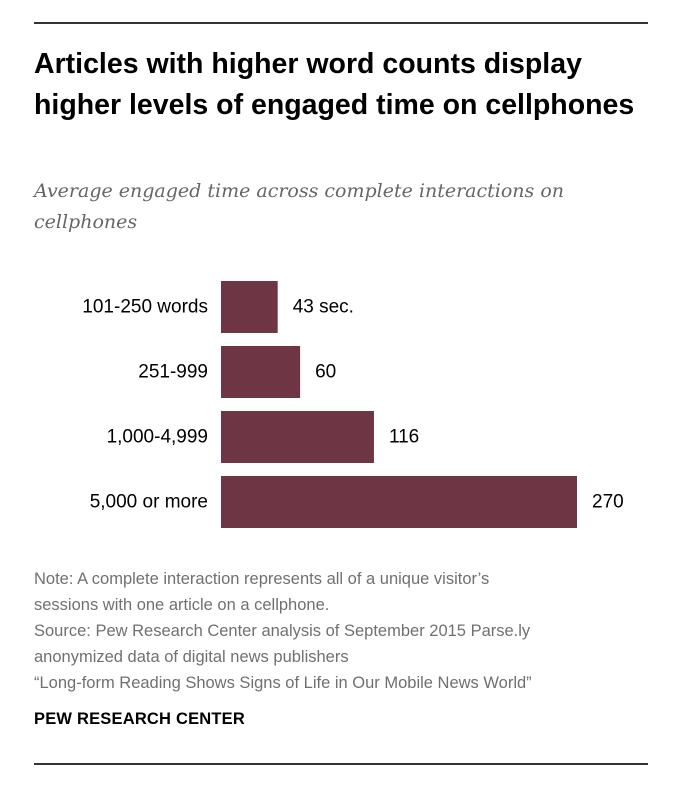 The height and width of the screenshot is (788, 678). Describe the element at coordinates (157, 437) in the screenshot. I see `category-label: 1,000-4,999` at that location.